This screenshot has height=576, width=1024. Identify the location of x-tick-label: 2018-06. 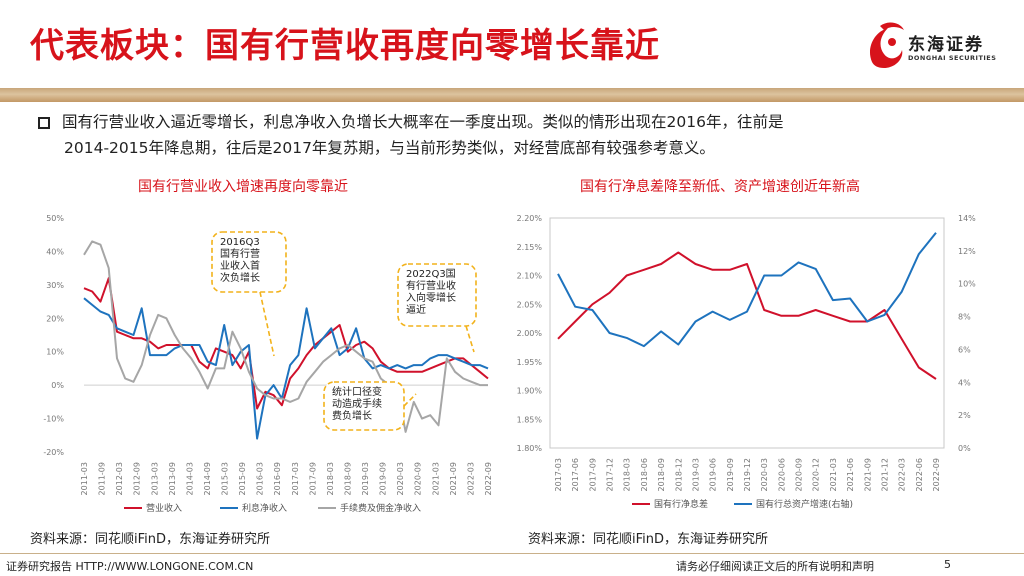
(644, 474).